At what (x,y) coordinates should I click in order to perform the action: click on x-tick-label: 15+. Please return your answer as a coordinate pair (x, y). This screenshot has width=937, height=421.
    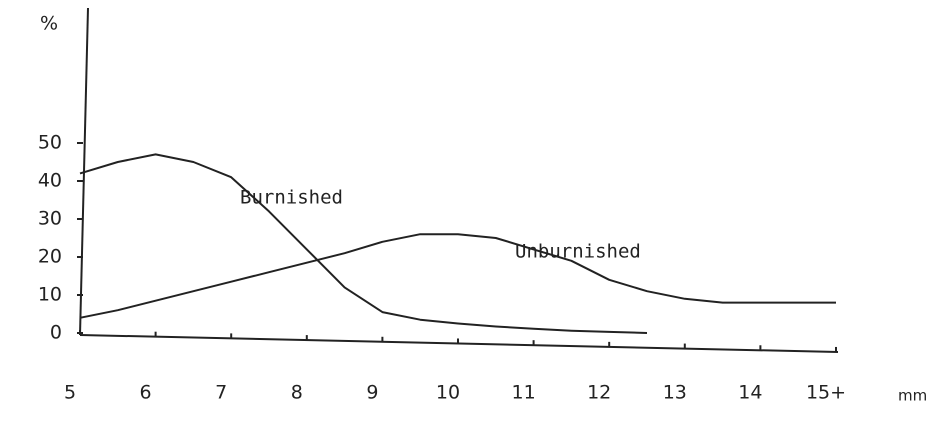
    Looking at the image, I should click on (826, 393).